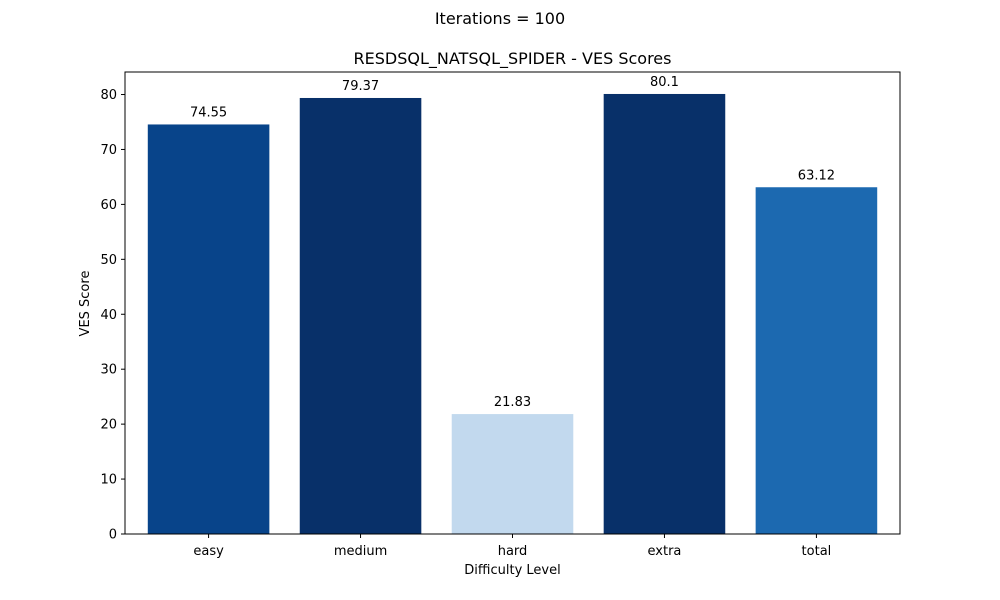 This screenshot has height=600, width=1000. What do you see at coordinates (816, 175) in the screenshot?
I see `data-label-total: 63.12` at bounding box center [816, 175].